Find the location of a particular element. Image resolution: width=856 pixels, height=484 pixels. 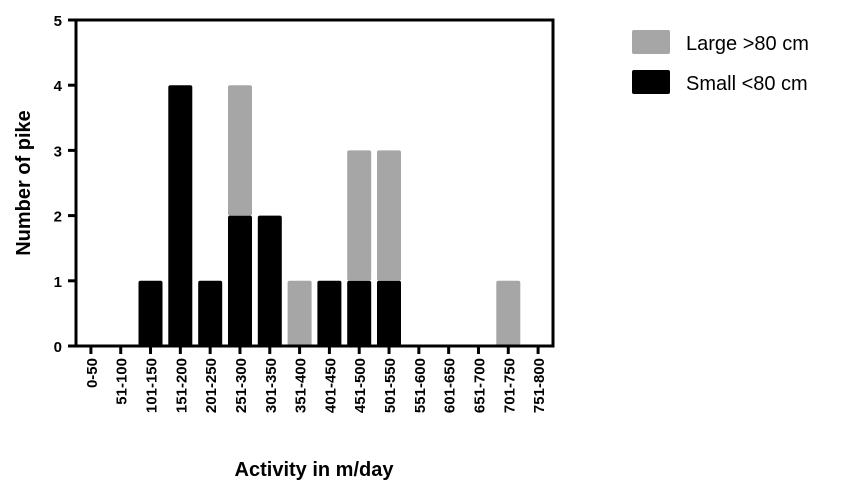

x-tick-label: 251-300 is located at coordinates (241, 385).